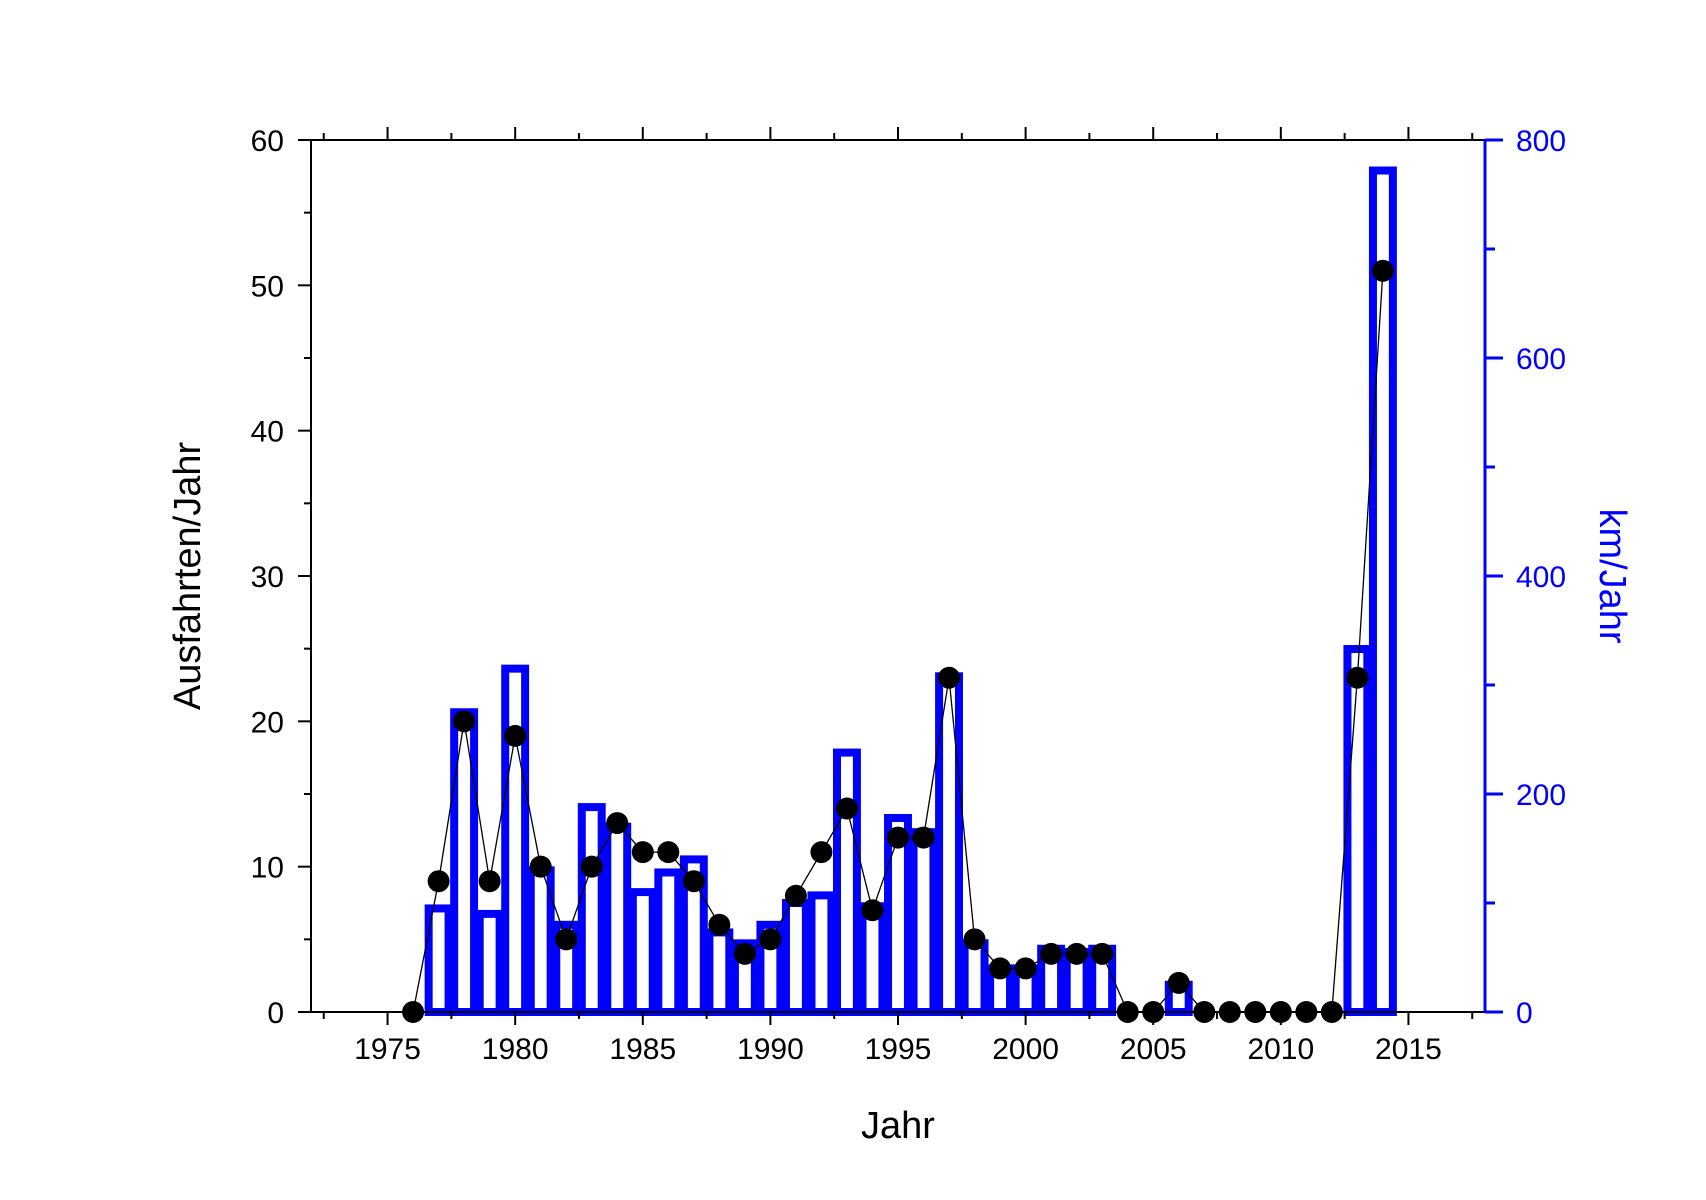  What do you see at coordinates (846, 808) in the screenshot?
I see `point-1993` at bounding box center [846, 808].